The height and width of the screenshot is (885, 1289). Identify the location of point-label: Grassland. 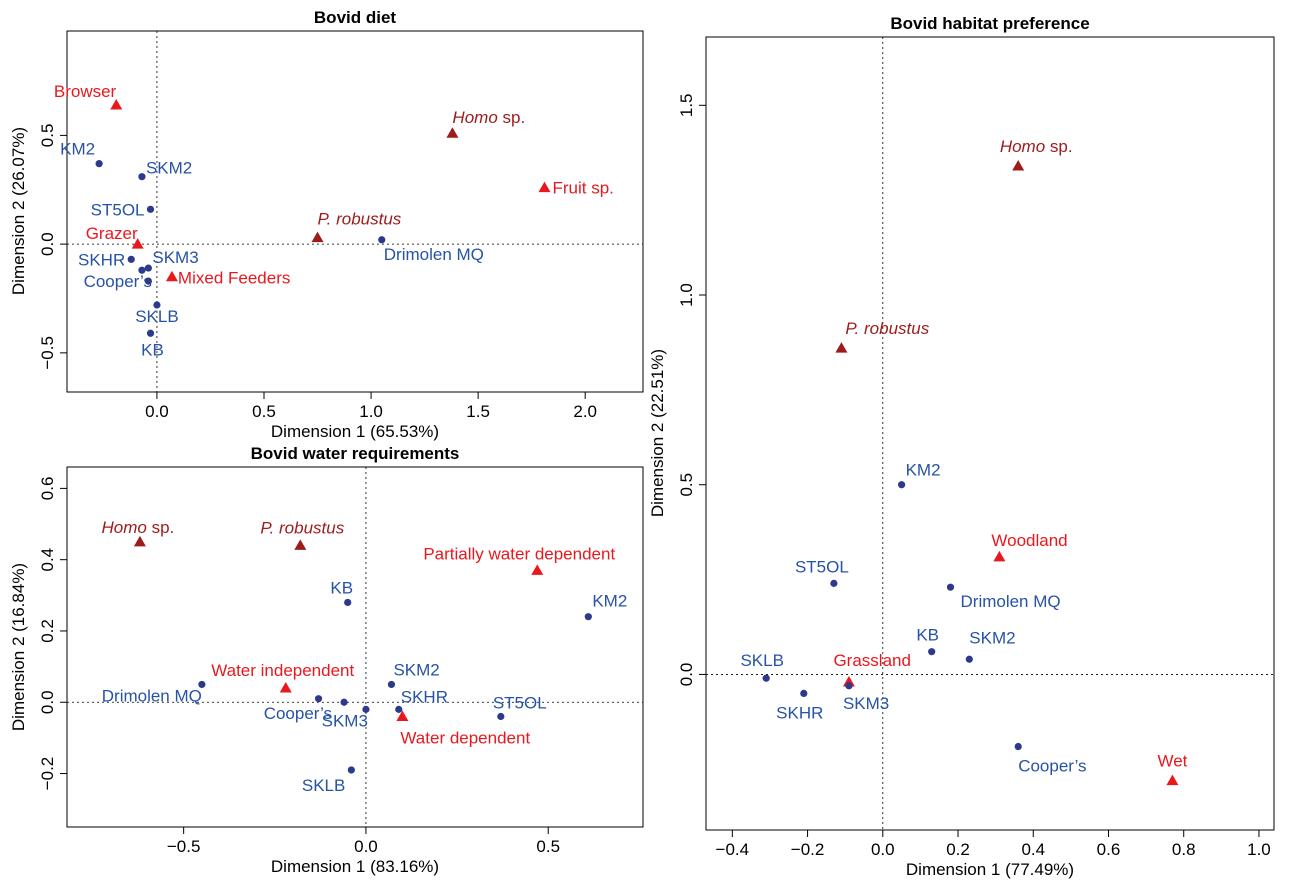
(871, 660).